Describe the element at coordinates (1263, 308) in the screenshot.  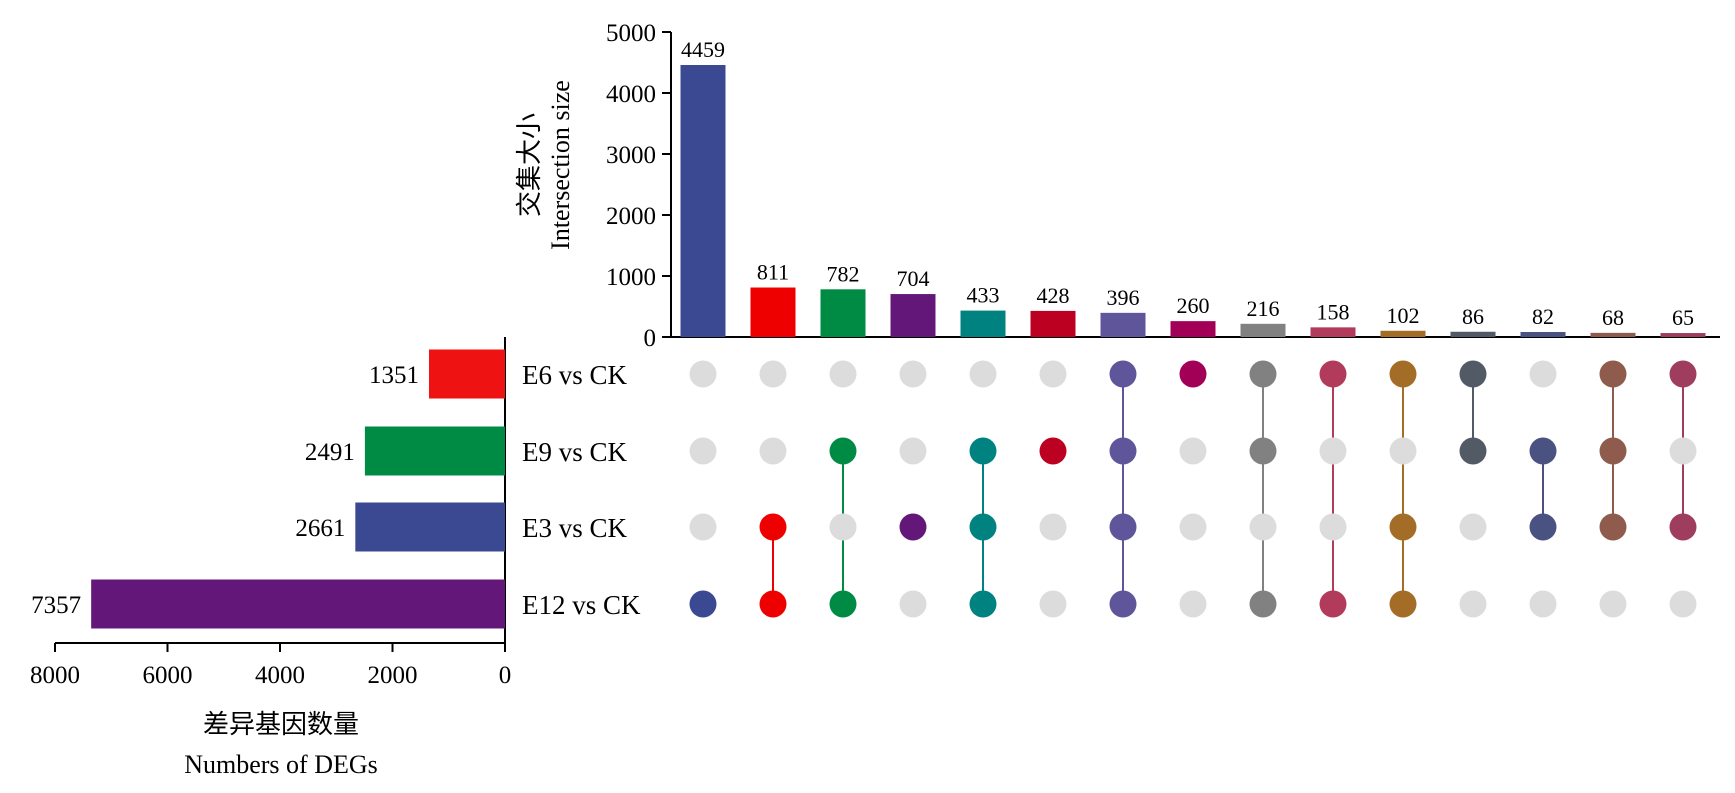
I see `intersection-bar-label: 216` at that location.